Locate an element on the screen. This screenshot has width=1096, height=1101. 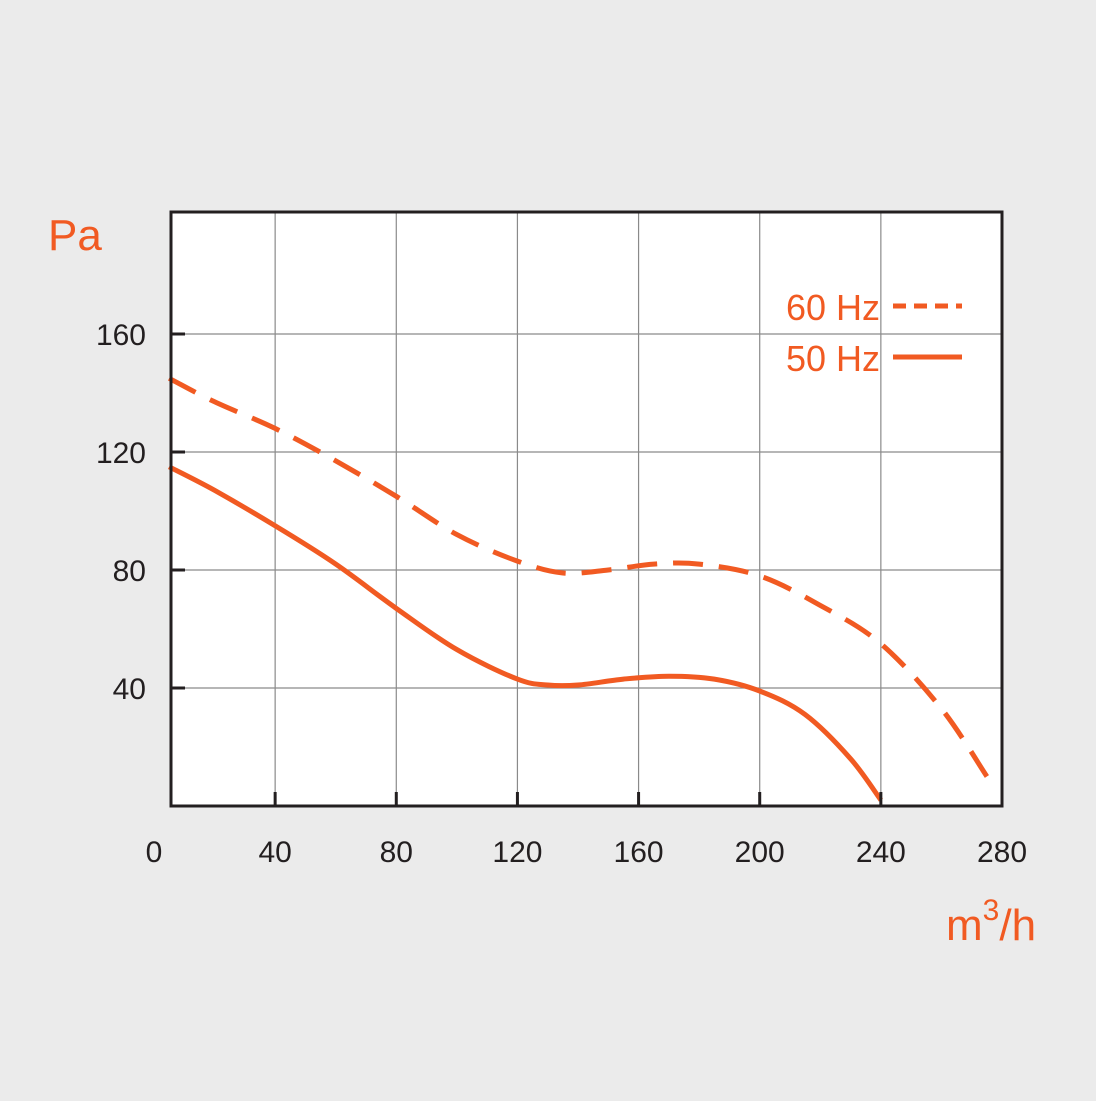
y-tick-label-80: 80 is located at coordinates (129, 571).